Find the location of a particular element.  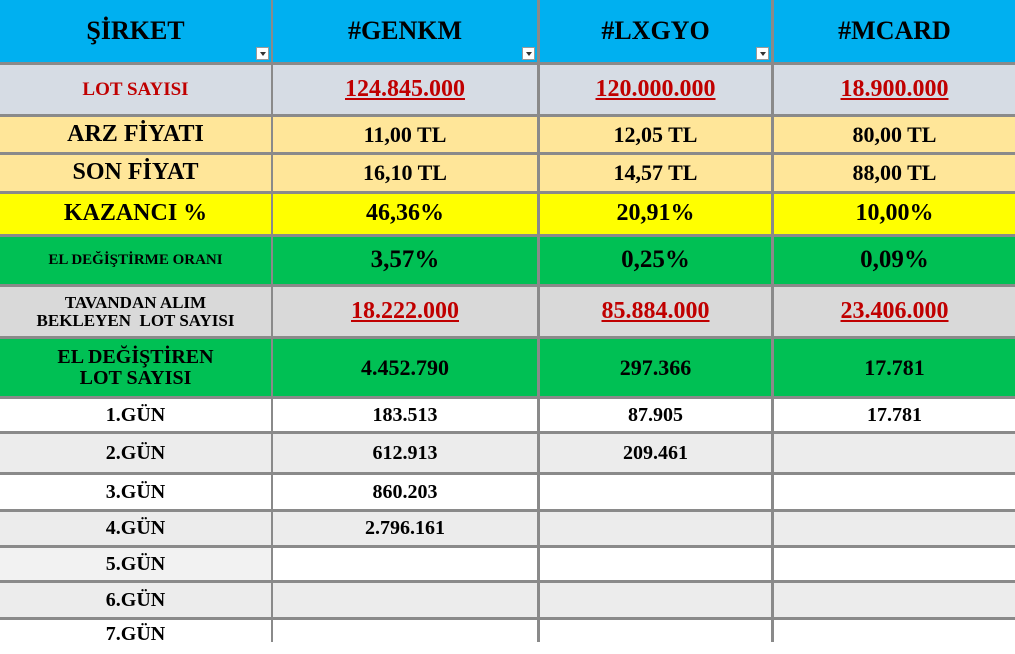

cell-oran-lxgyo: 0,25% is located at coordinates (655, 260).